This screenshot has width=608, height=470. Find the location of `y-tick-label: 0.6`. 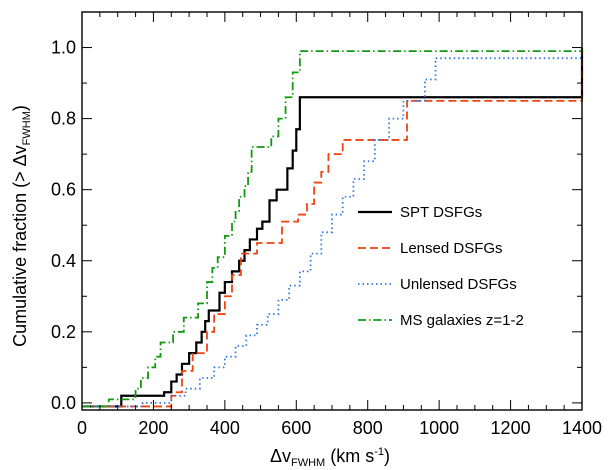

y-tick-label: 0.6 is located at coordinates (63, 190).